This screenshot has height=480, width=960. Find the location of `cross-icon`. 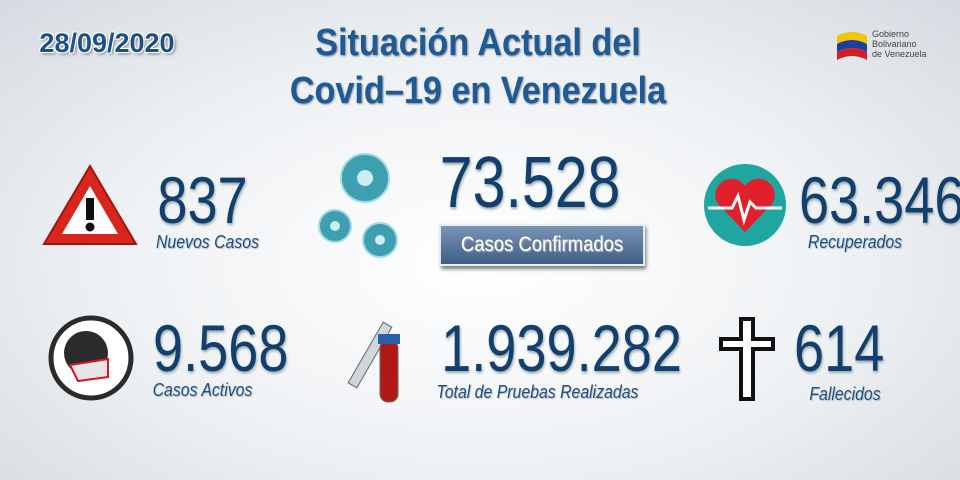

cross-icon is located at coordinates (747, 359).